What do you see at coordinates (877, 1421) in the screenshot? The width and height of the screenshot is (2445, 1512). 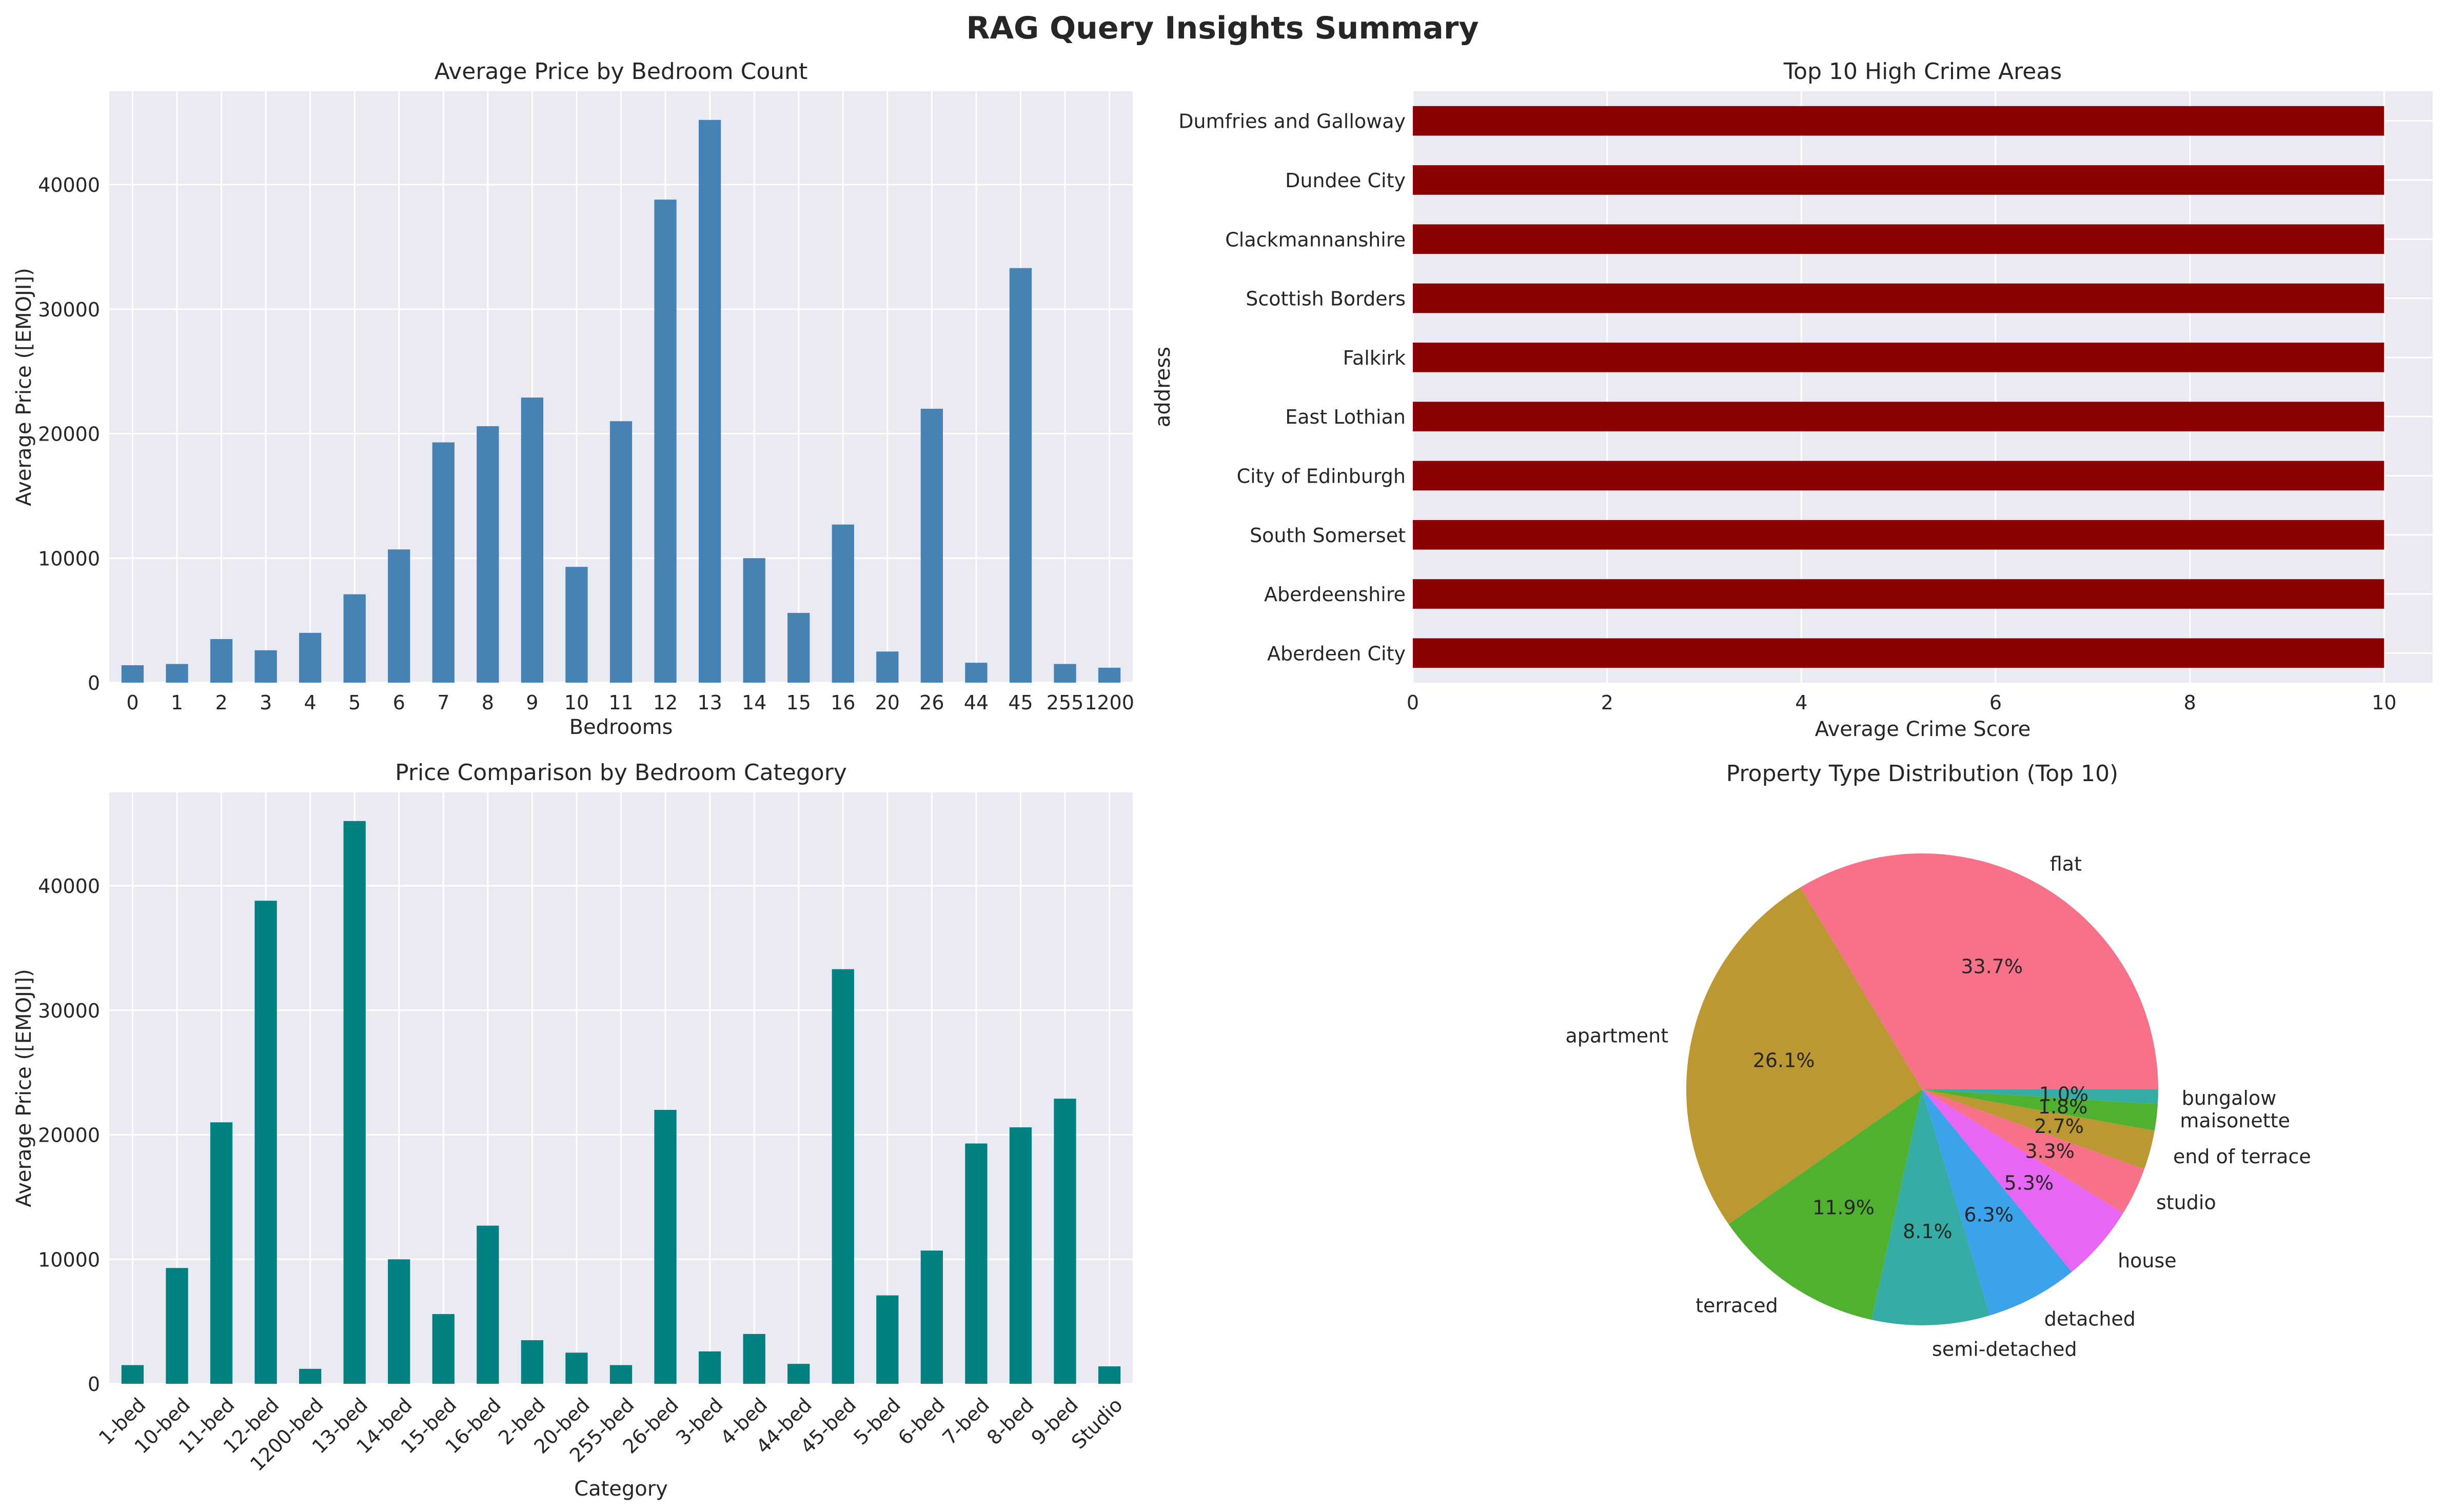 I see `x-tick-label: 5-bed` at bounding box center [877, 1421].